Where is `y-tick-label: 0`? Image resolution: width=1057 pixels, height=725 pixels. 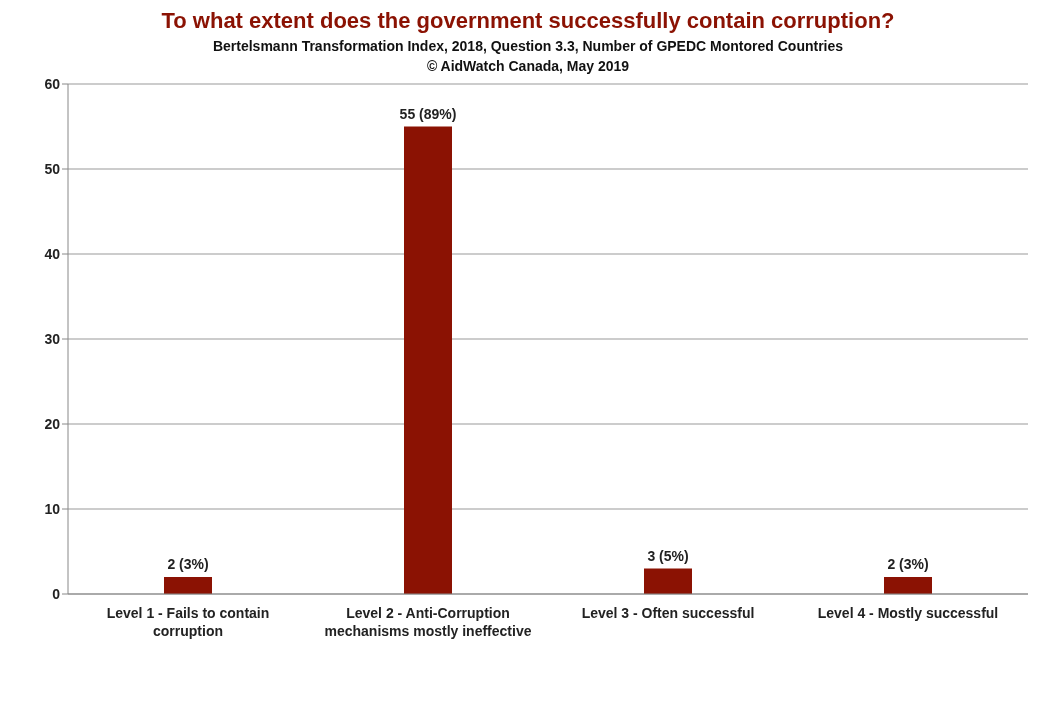 y-tick-label: 0 is located at coordinates (56, 593).